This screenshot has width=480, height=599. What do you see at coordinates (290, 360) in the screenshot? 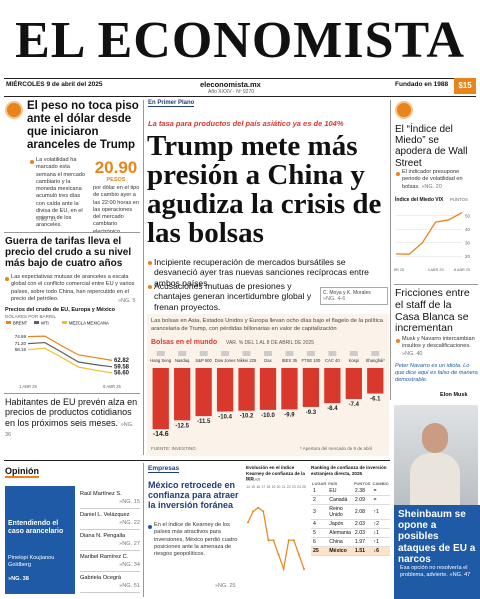
I see `category-label: IBEX 35` at bounding box center [290, 360].